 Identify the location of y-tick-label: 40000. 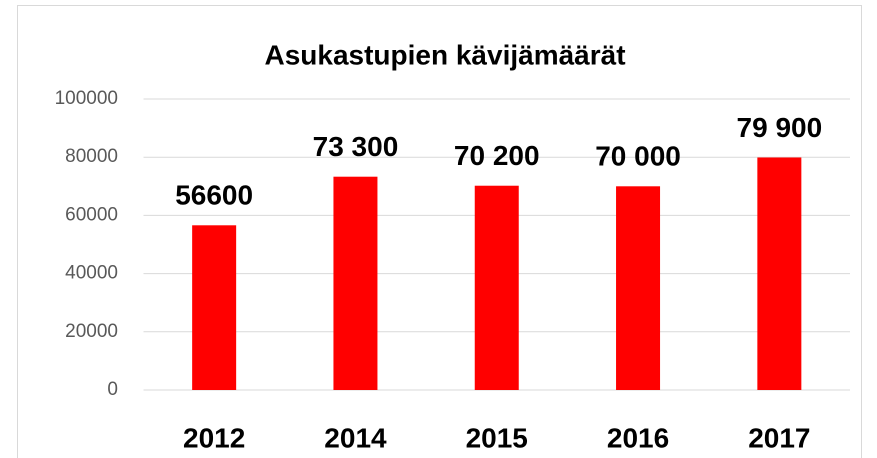
(91, 273).